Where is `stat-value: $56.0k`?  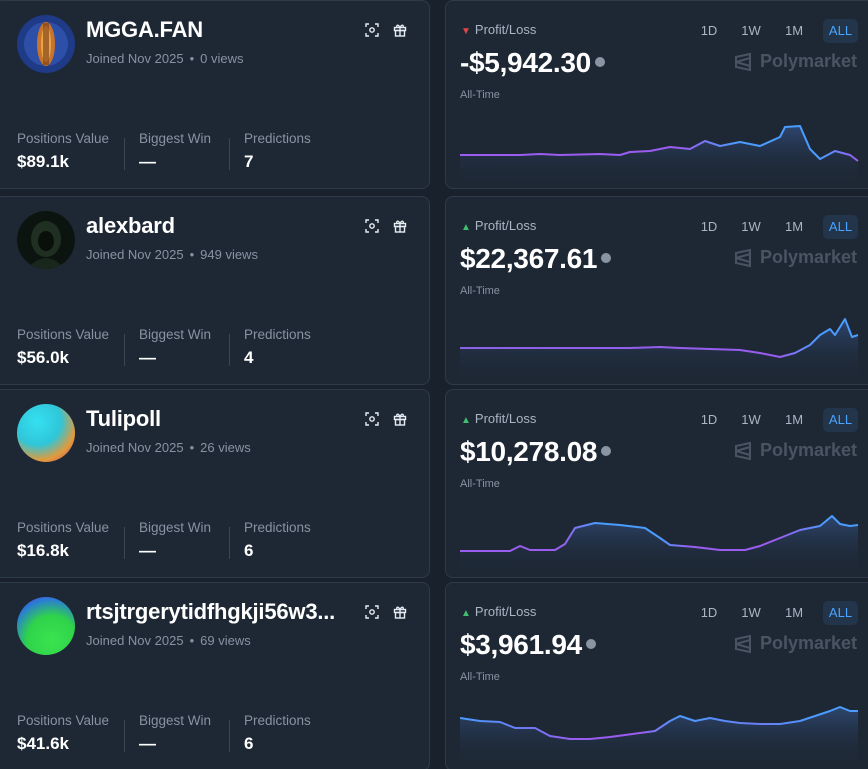 stat-value: $56.0k is located at coordinates (43, 357).